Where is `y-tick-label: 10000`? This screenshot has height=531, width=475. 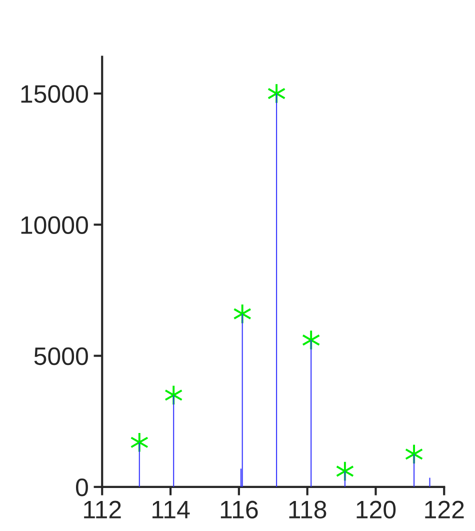
y-tick-label: 10000 is located at coordinates (54, 225).